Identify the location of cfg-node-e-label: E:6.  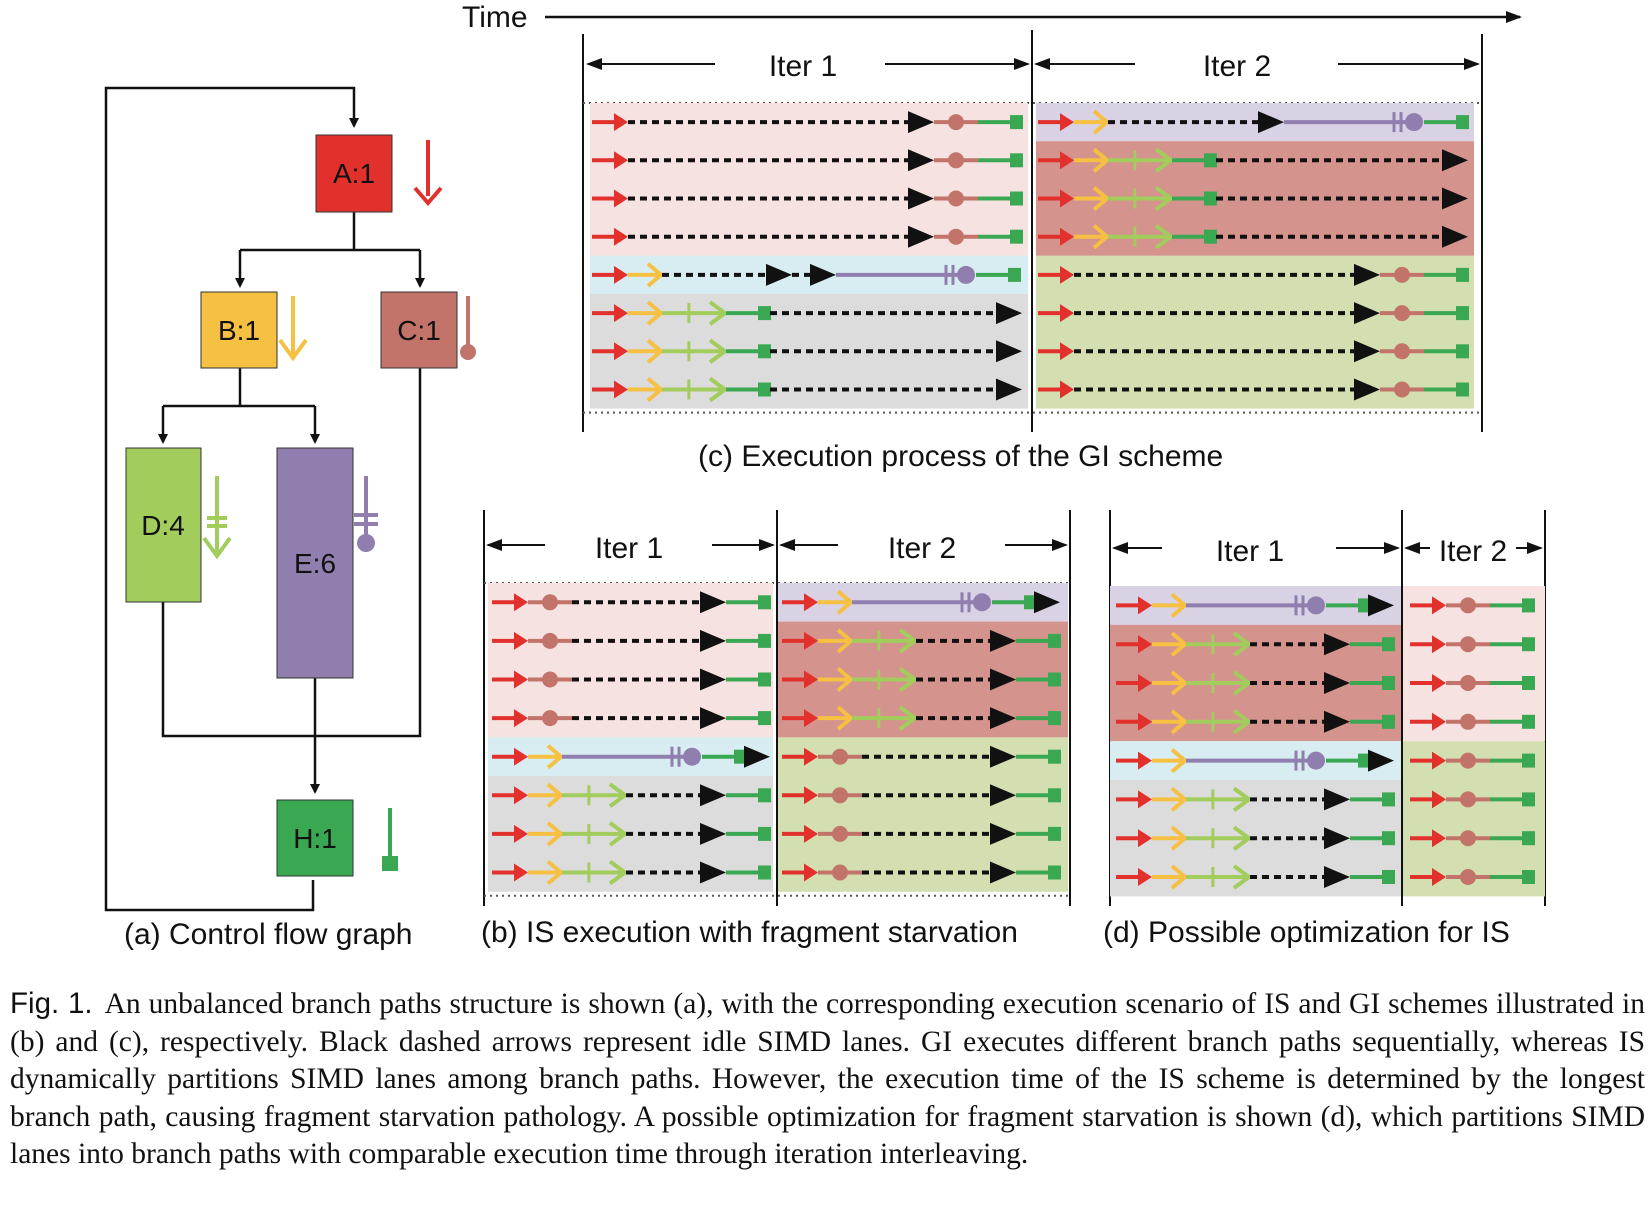
(315, 563).